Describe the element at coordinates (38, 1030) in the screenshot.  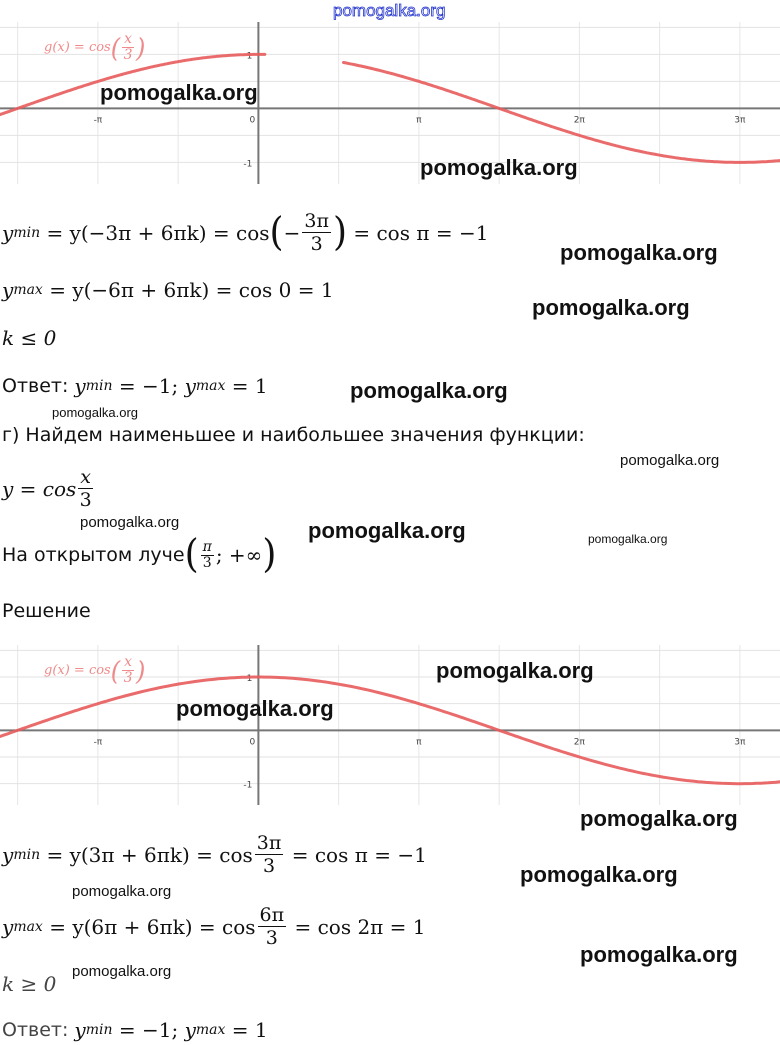
I see `answer-label: Ответ:` at that location.